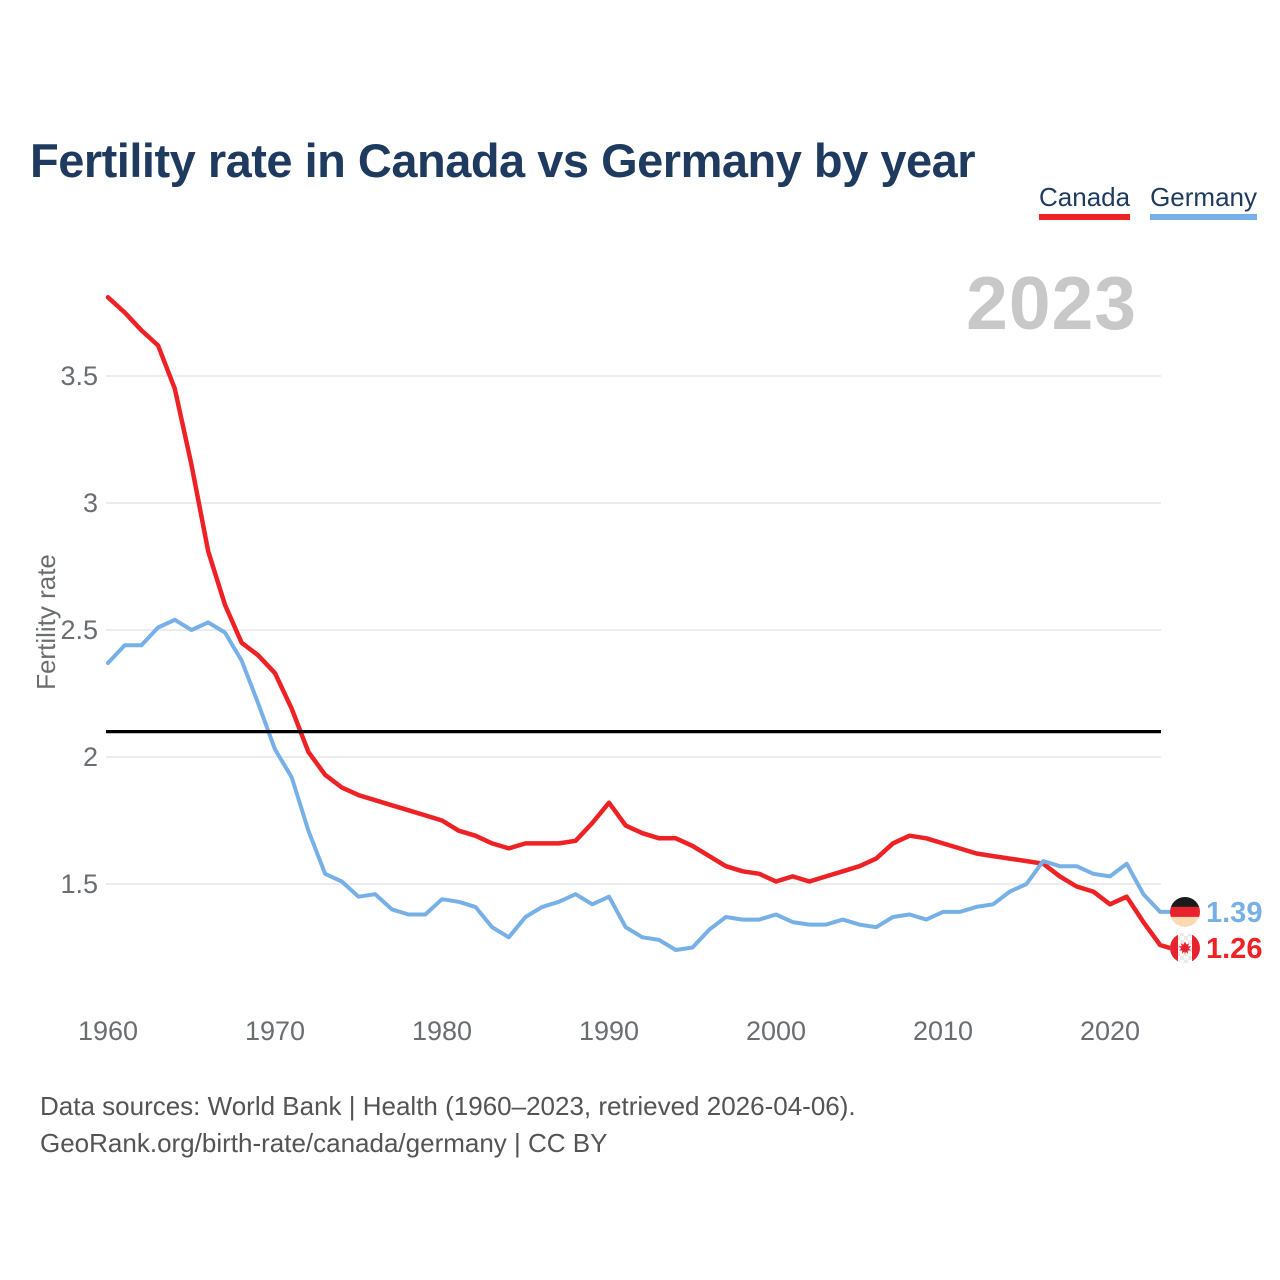 The width and height of the screenshot is (1280, 1280). I want to click on legend-item-germany: Germany, so click(1203, 201).